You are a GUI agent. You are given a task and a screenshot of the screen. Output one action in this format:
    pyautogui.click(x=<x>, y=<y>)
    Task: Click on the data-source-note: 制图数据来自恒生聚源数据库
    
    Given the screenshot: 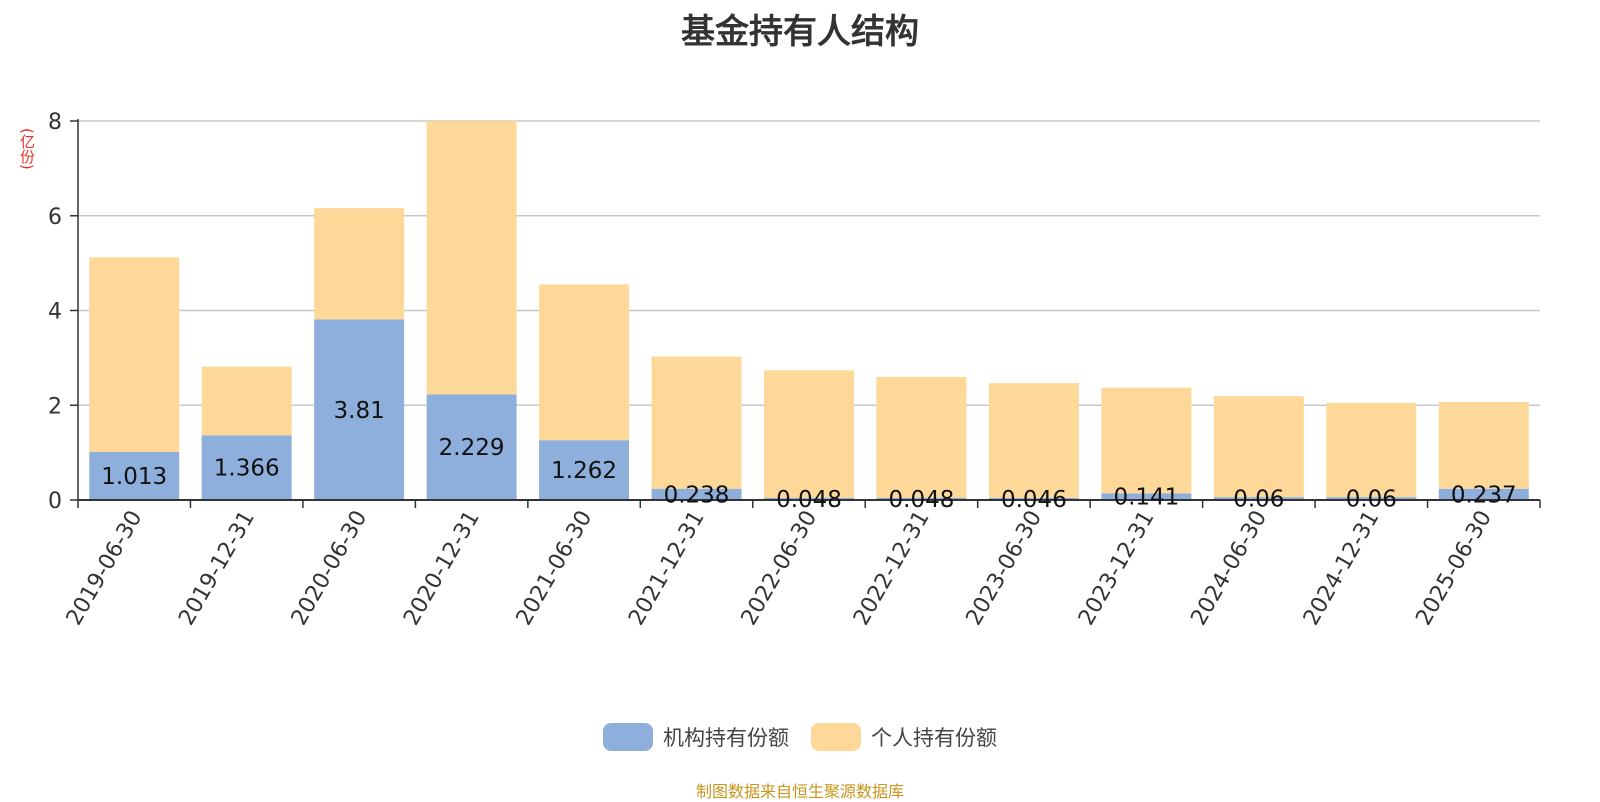 What is the action you would take?
    pyautogui.click(x=799, y=791)
    